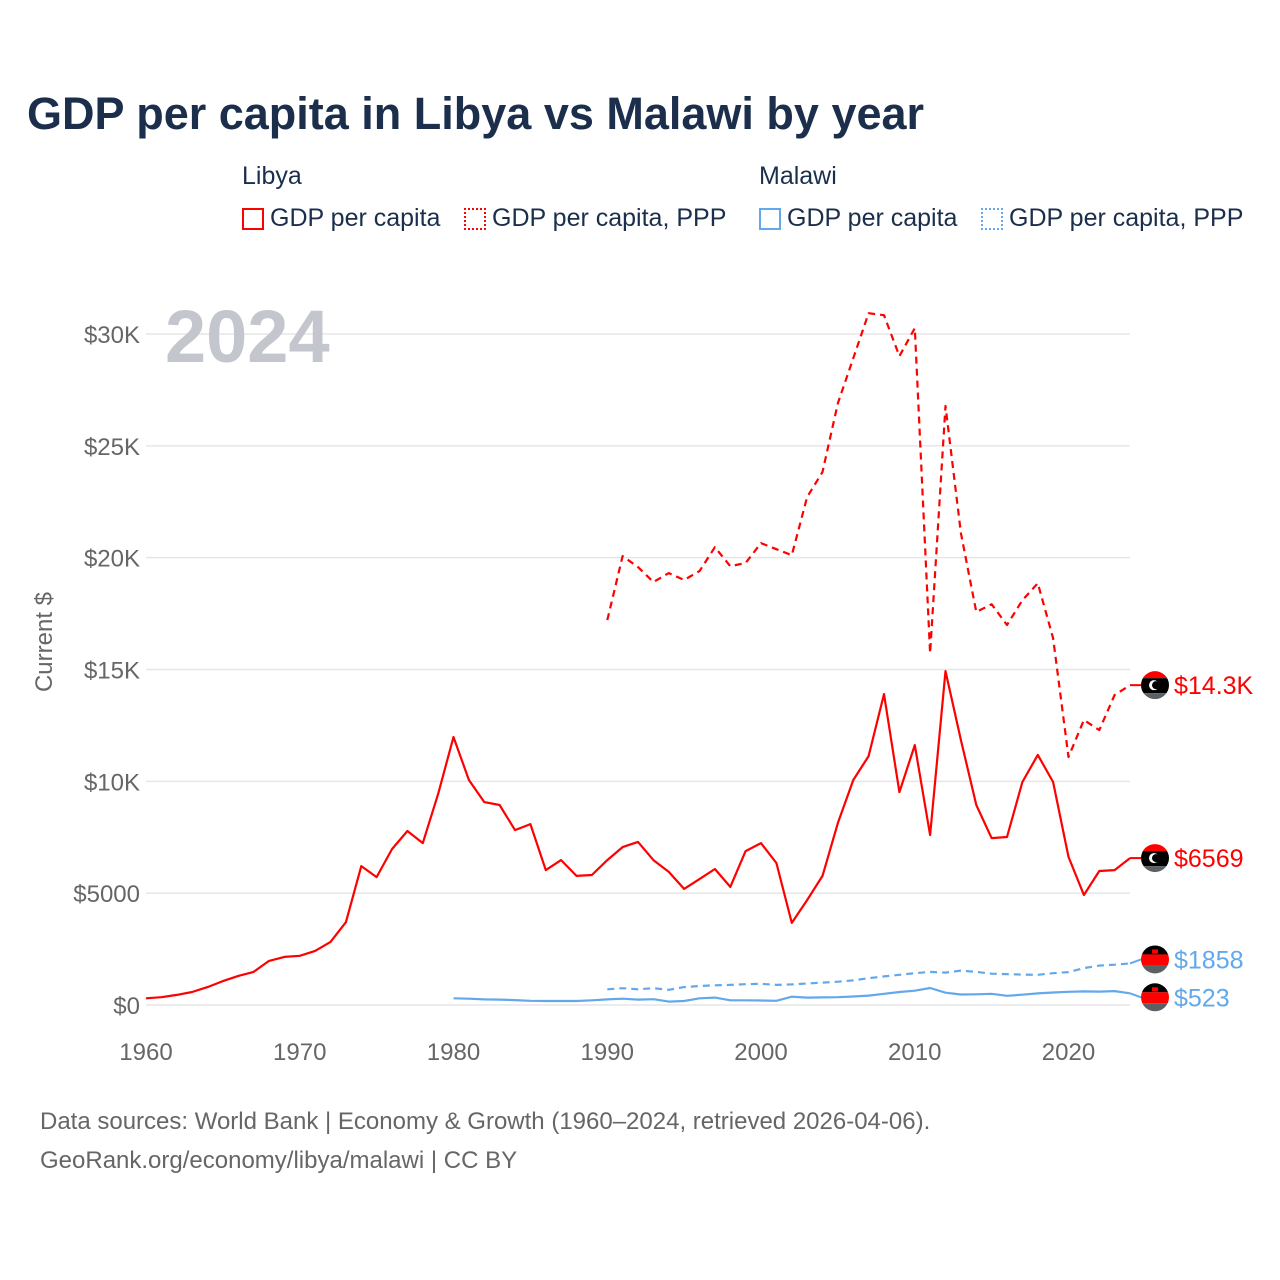 The width and height of the screenshot is (1280, 1280). Describe the element at coordinates (106, 894) in the screenshot. I see `y-tick-label: $5000` at that location.